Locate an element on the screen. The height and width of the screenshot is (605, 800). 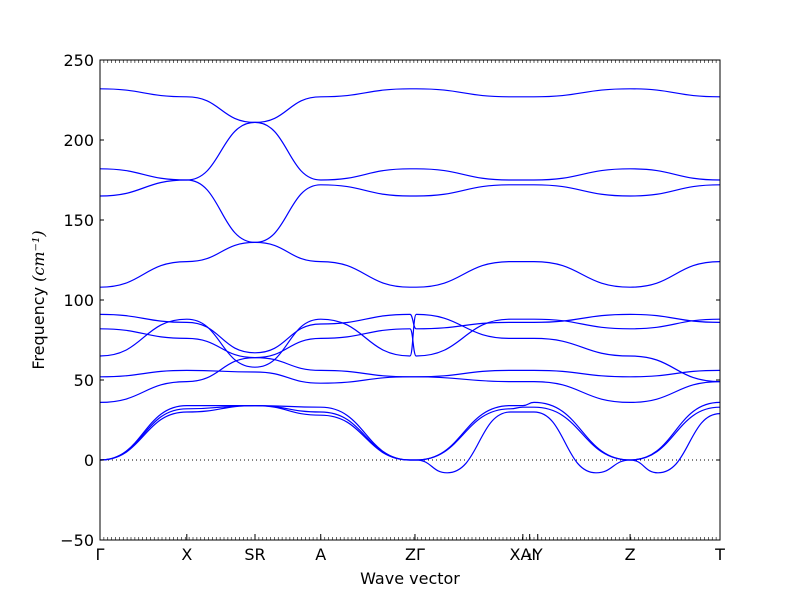
x-tick-label: Γ is located at coordinates (100, 554).